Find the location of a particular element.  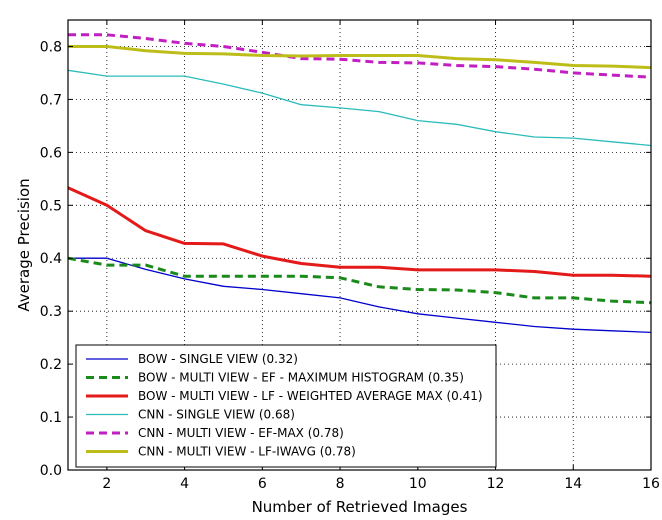

x-tick-label: 8 is located at coordinates (340, 484).